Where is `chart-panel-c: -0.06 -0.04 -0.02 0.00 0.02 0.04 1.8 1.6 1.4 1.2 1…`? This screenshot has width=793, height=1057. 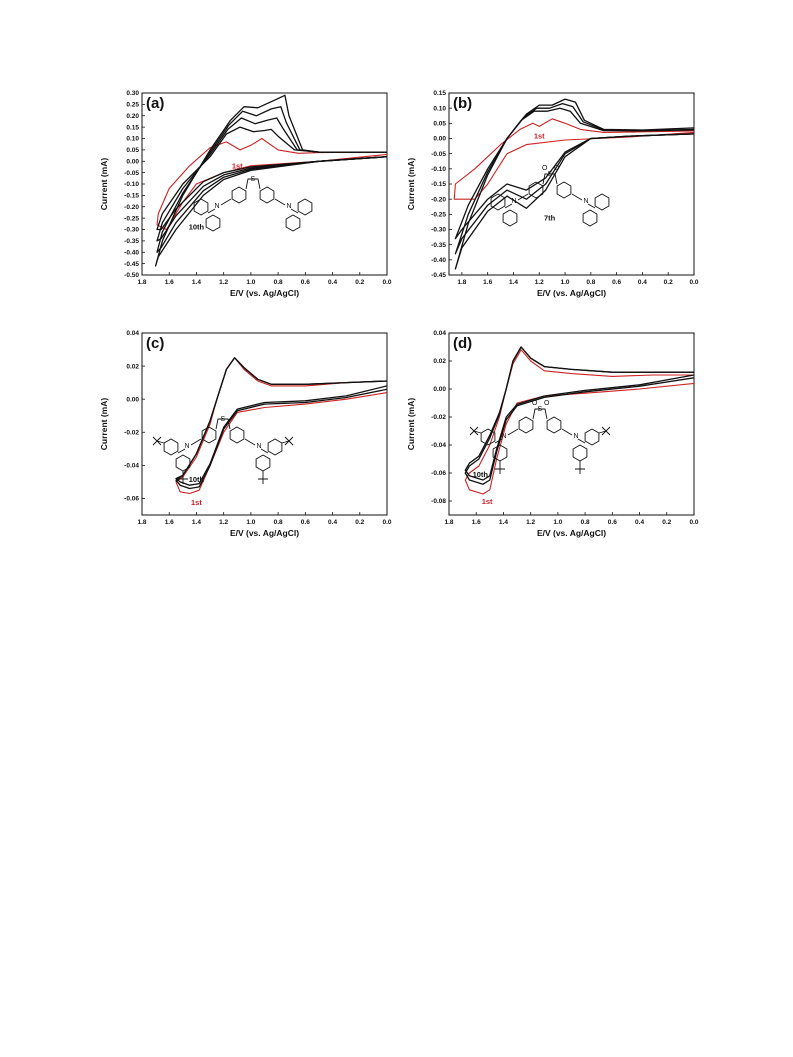
chart-panel-c: -0.06 -0.04 -0.02 0.00 0.02 0.04 1.8 1.6 1.4 1.2 1… is located at coordinates (243, 432).